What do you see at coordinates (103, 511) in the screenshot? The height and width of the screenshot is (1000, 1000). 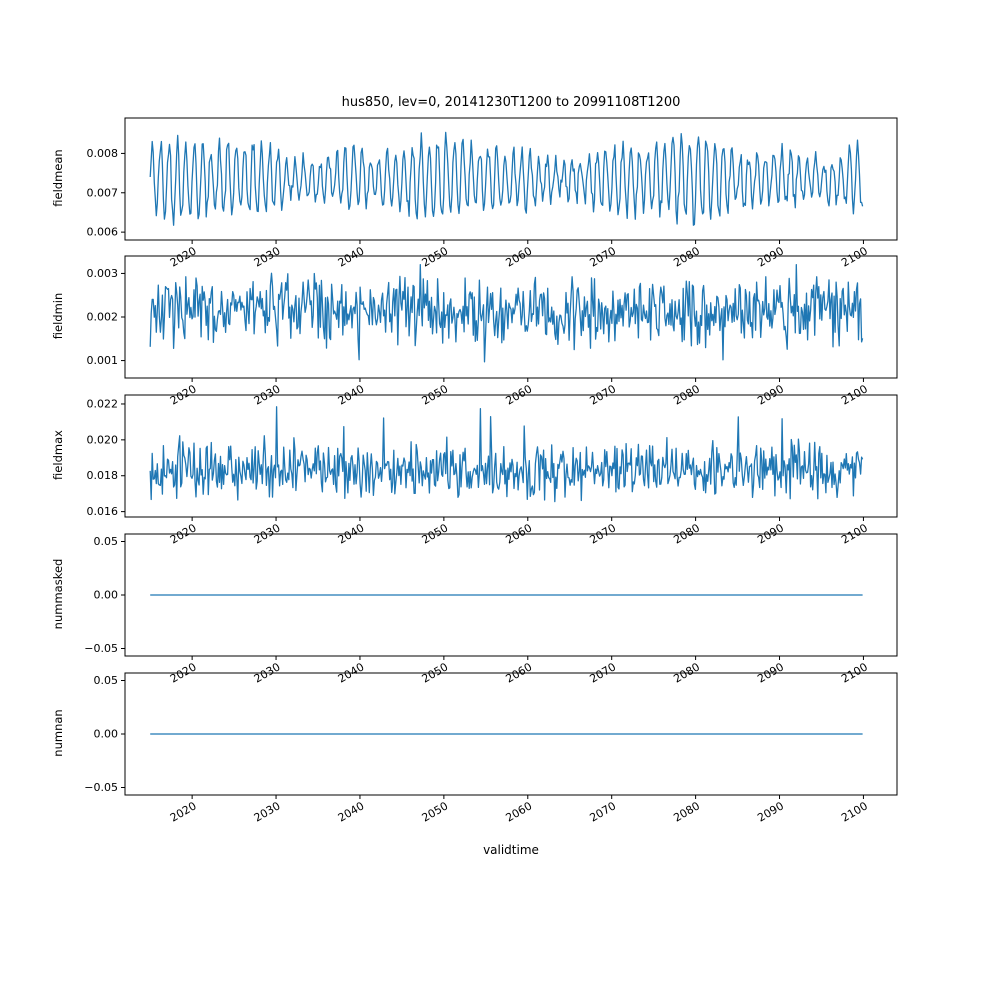 I see `y-tick-label: 0.016` at bounding box center [103, 511].